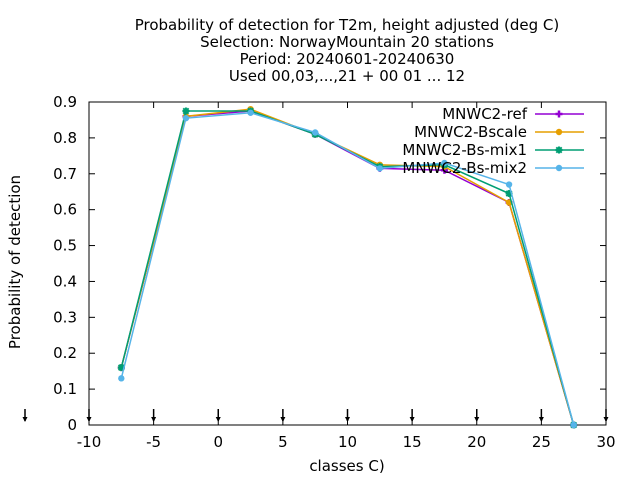 The width and height of the screenshot is (640, 480). I want to click on y-tick-label: 0.4, so click(65, 281).